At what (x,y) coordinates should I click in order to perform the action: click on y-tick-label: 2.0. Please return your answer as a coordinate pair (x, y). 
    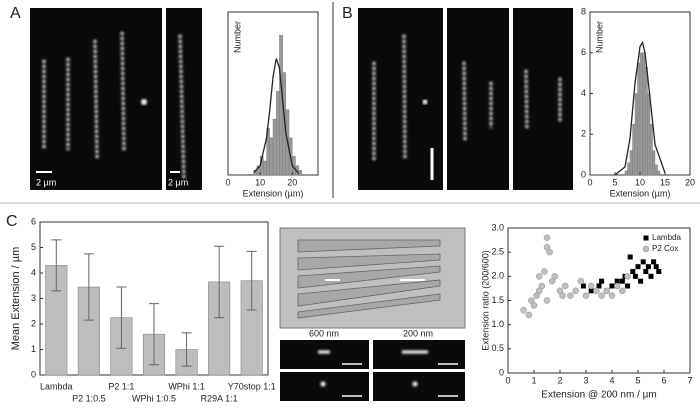
    Looking at the image, I should click on (497, 276).